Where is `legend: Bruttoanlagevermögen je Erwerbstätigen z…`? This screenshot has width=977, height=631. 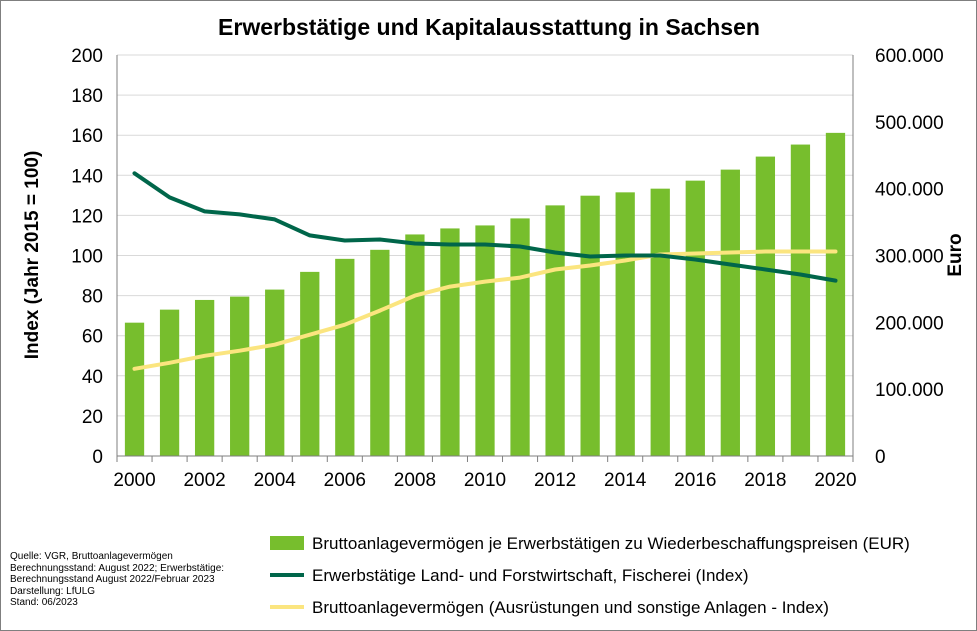
legend: Bruttoanlagevermögen je Erwerbstätigen z… is located at coordinates (590, 575).